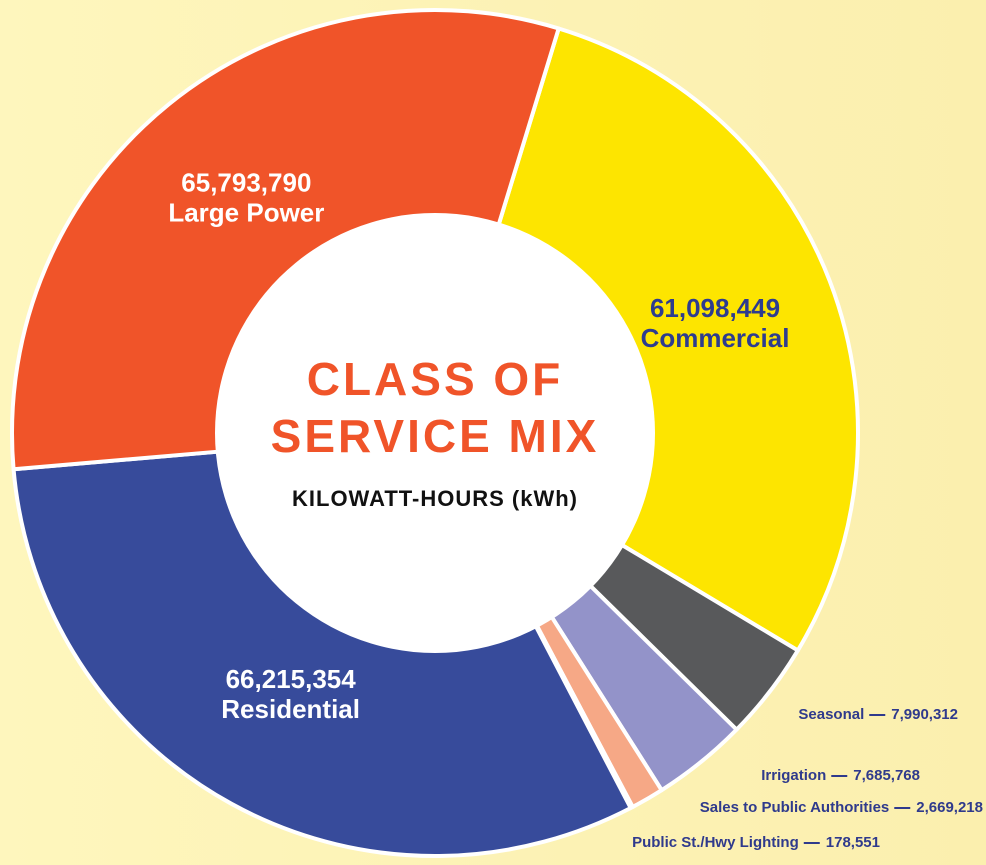 The height and width of the screenshot is (865, 986). I want to click on category-label: Public St./Hwy Lighting, so click(715, 842).